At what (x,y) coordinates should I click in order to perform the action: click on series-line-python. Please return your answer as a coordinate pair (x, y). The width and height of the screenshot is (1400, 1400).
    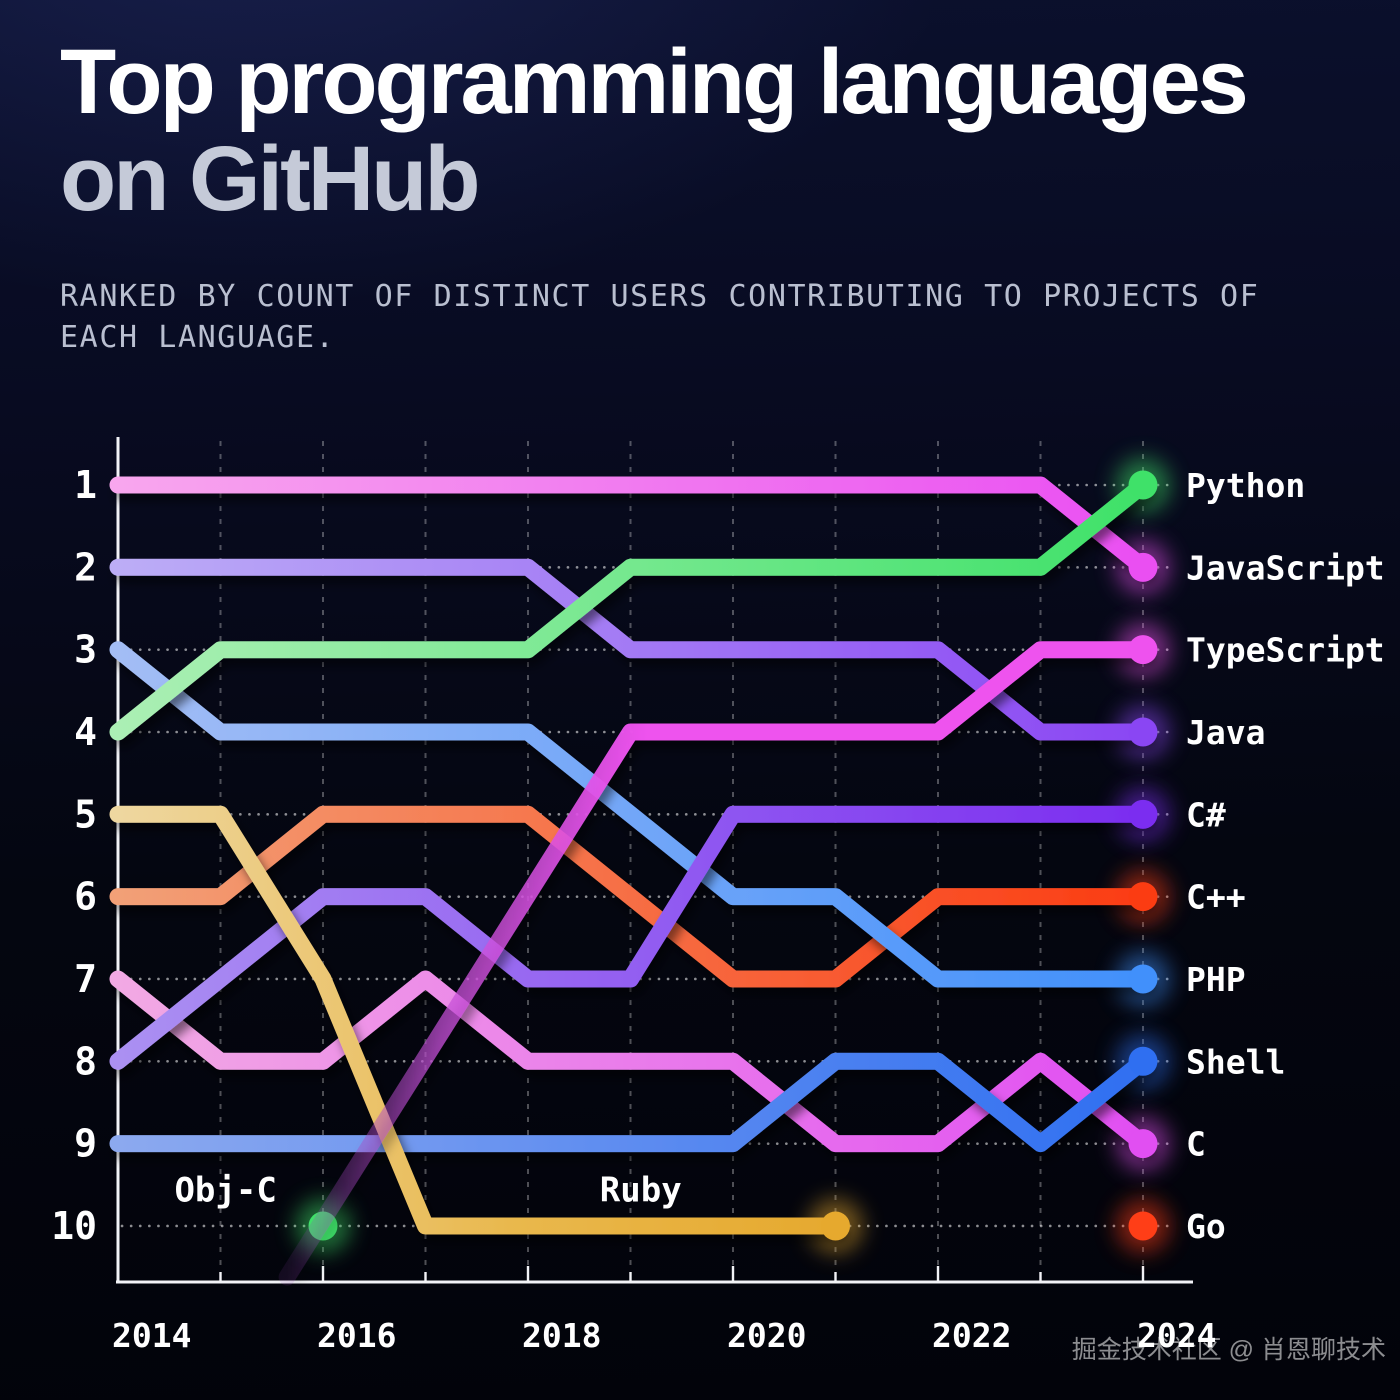
    Looking at the image, I should click on (630, 608).